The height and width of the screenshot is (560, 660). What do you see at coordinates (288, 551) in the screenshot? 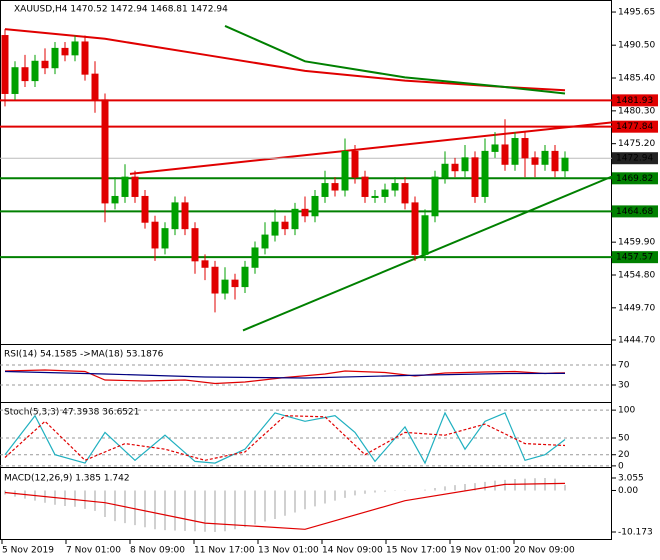
I see `x-tick-label: 13 Nov 01:00` at bounding box center [288, 551].